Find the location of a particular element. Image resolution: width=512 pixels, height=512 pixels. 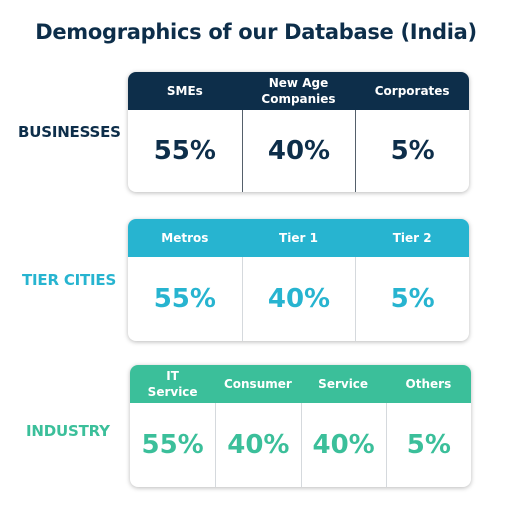

section-label: TIER CITIES is located at coordinates (69, 280).